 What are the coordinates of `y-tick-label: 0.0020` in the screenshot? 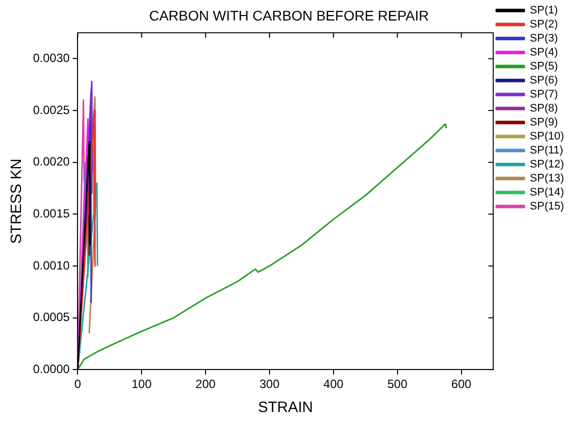 It's located at (51, 161).